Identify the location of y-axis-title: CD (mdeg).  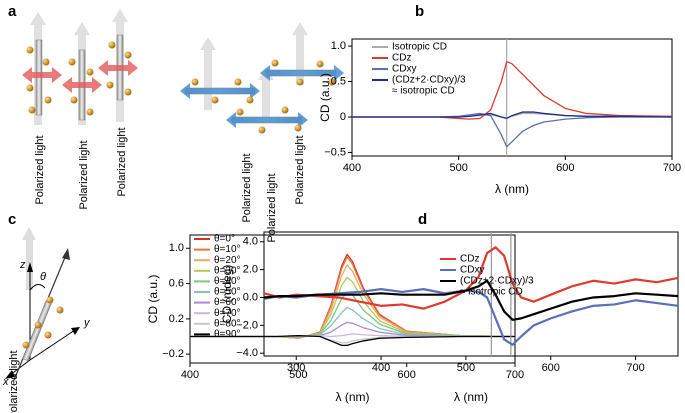
(227, 294).